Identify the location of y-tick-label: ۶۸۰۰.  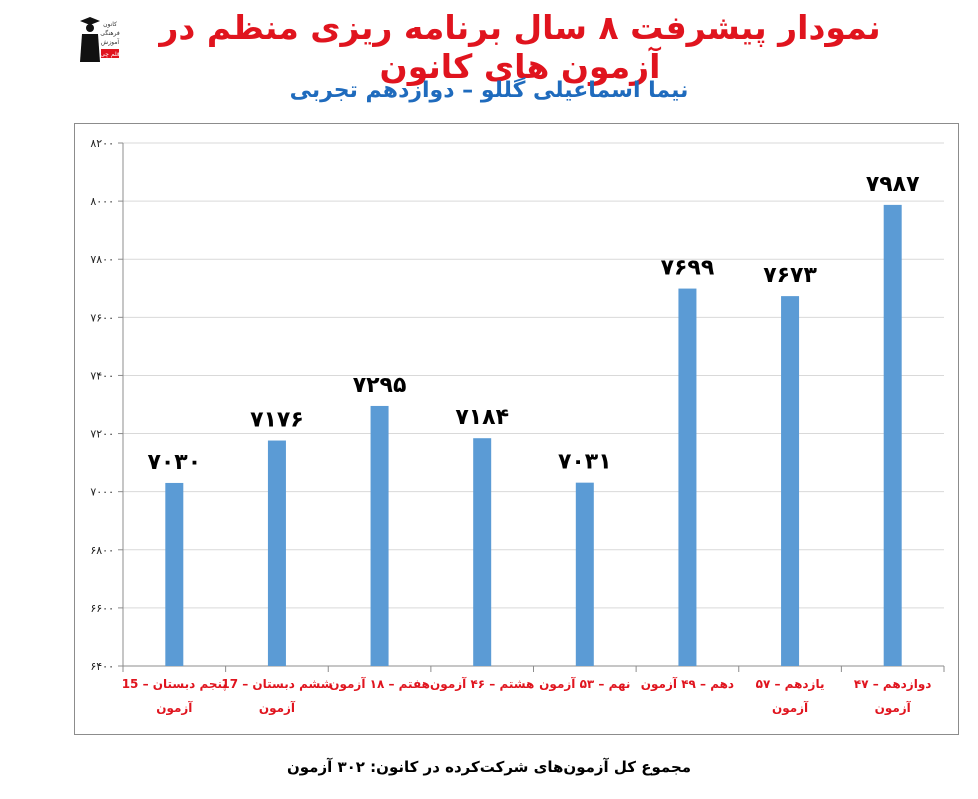
(102, 550).